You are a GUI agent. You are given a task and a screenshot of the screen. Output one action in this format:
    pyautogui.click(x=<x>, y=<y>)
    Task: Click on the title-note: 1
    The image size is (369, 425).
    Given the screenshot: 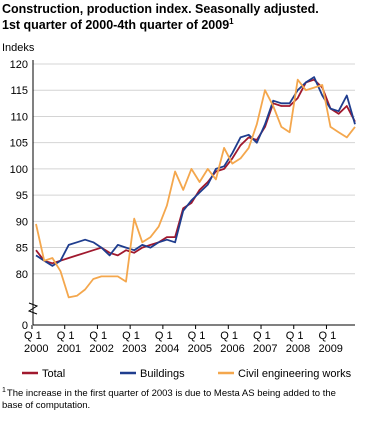 What is the action you would take?
    pyautogui.click(x=231, y=21)
    